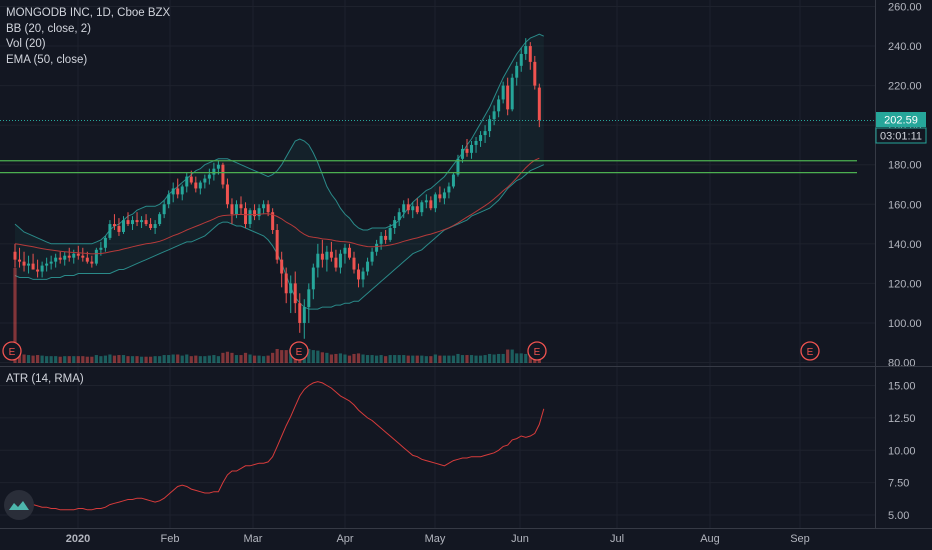 This screenshot has height=550, width=932. What do you see at coordinates (428, 167) in the screenshot?
I see `support-lines` at bounding box center [428, 167].